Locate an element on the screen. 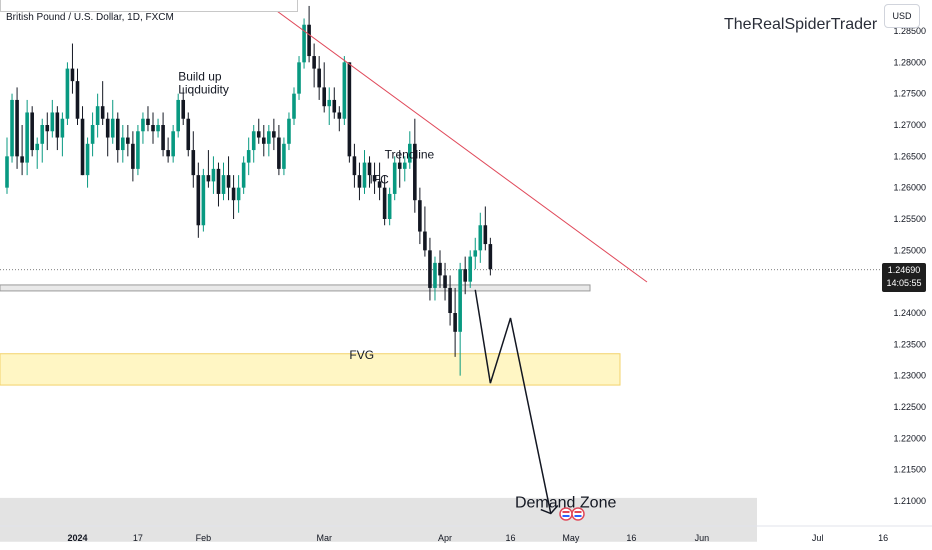  x-tick-label: Jul is located at coordinates (818, 538).